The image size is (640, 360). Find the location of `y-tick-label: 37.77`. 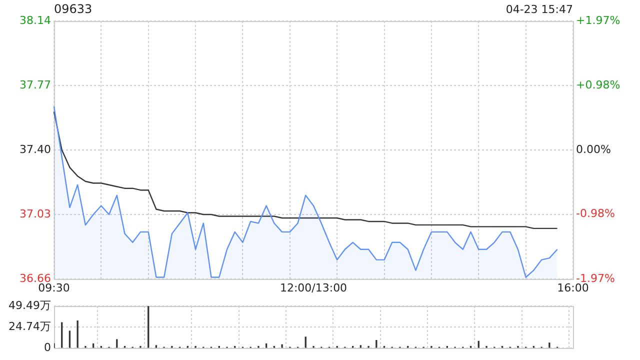

y-tick-label: 37.77 is located at coordinates (35, 85).